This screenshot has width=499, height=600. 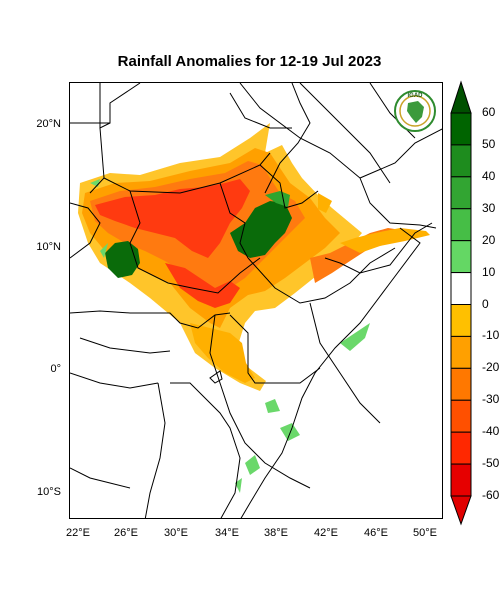 I want to click on colorbar-tick-label: 10, so click(x=489, y=271).